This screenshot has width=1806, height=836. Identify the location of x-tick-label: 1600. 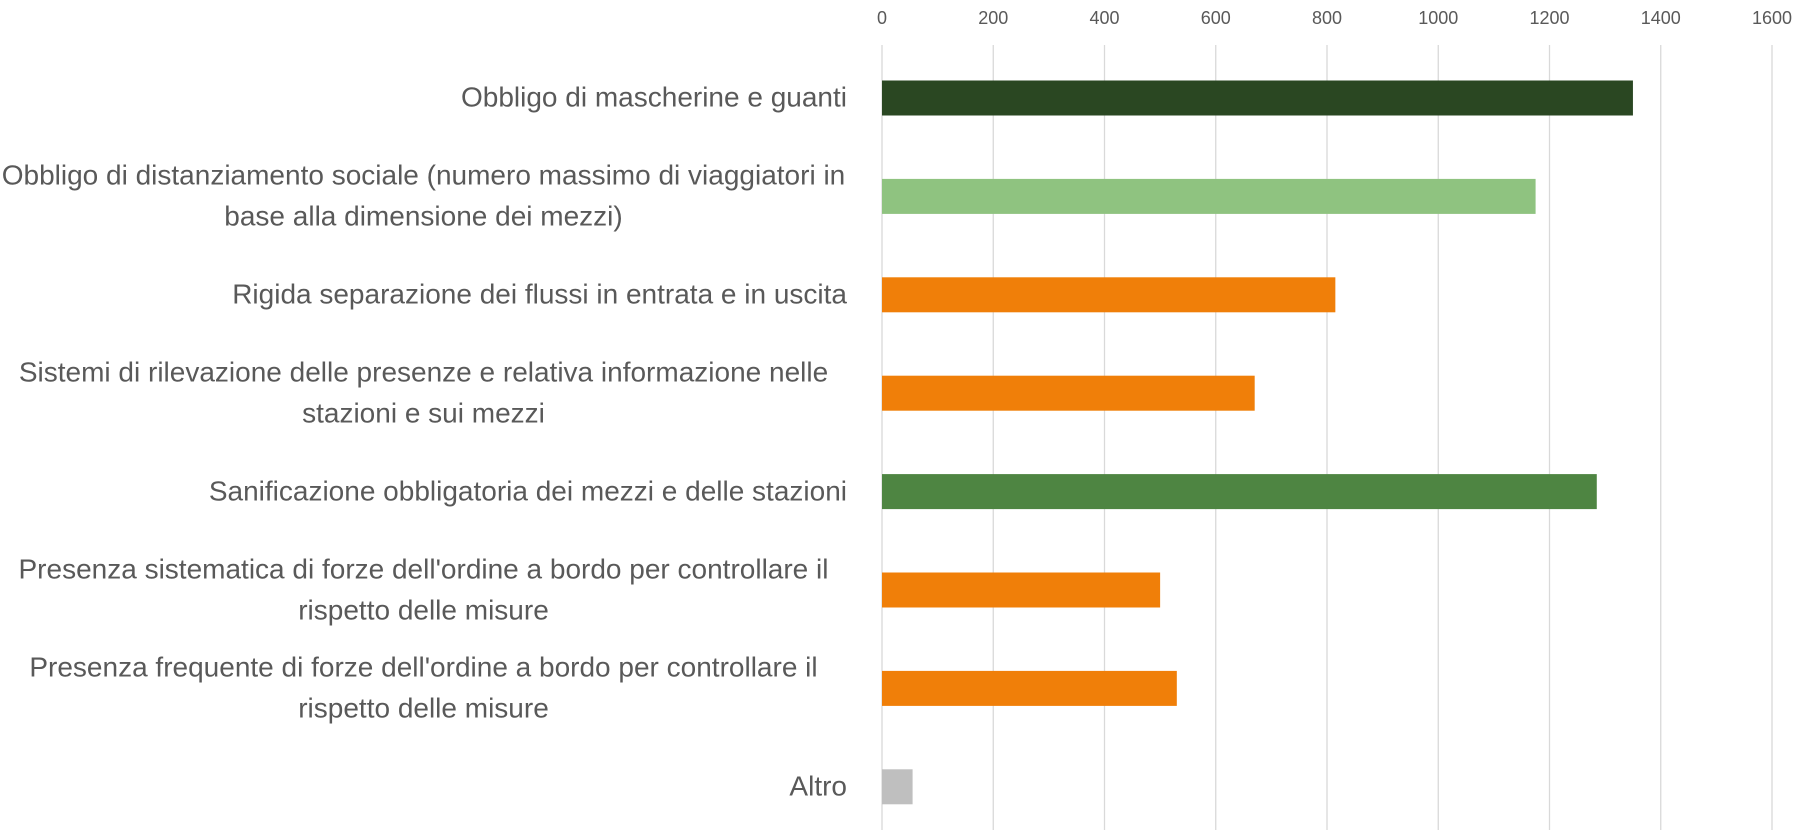
(1772, 18).